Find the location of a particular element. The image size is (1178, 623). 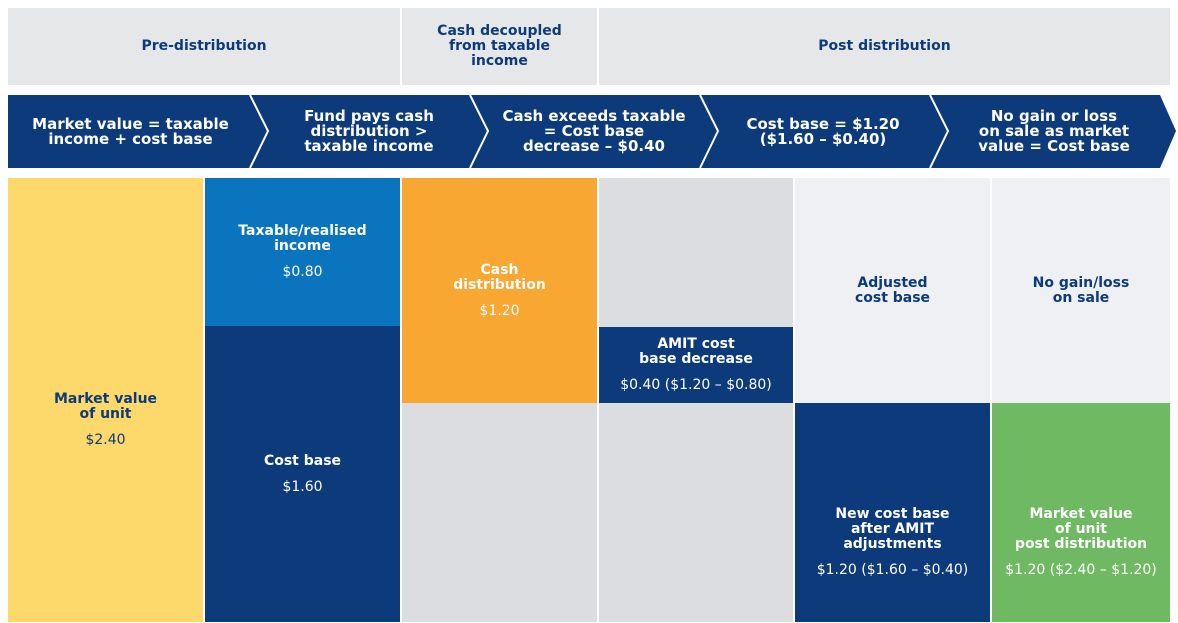

label: Cost base is located at coordinates (302, 460).